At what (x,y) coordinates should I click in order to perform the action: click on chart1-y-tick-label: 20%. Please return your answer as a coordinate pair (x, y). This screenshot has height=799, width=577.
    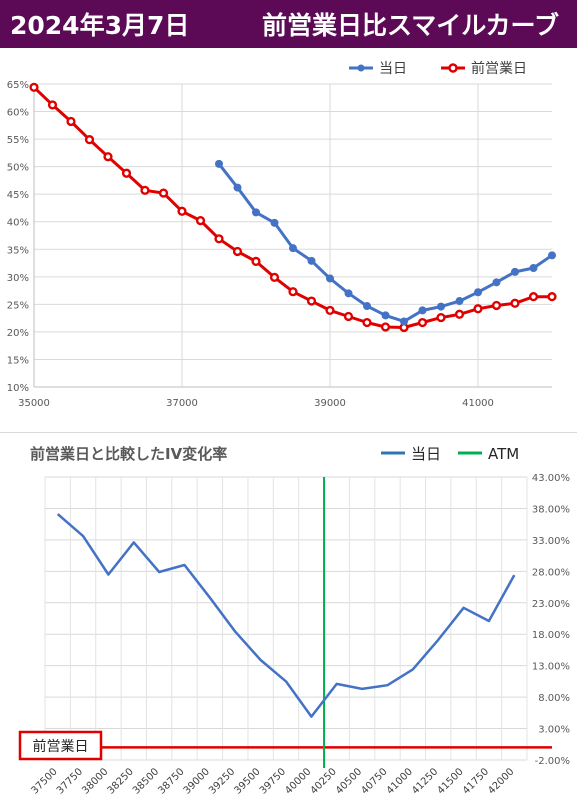
    Looking at the image, I should click on (18, 333).